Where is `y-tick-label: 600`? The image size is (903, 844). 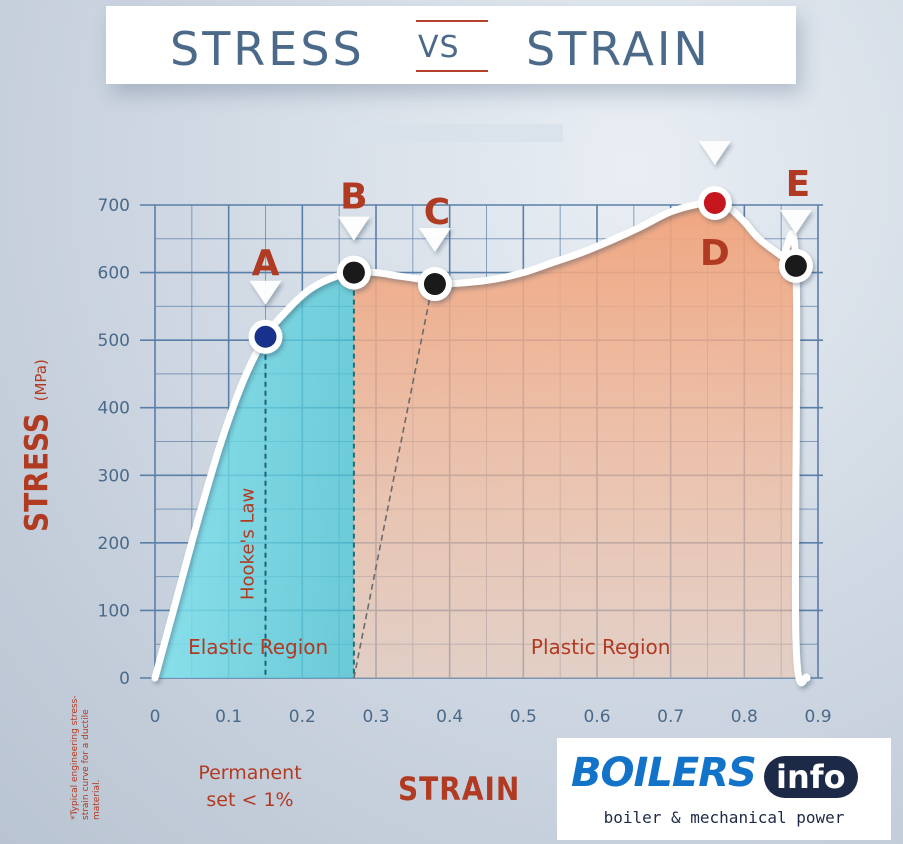
y-tick-label: 600 is located at coordinates (114, 274).